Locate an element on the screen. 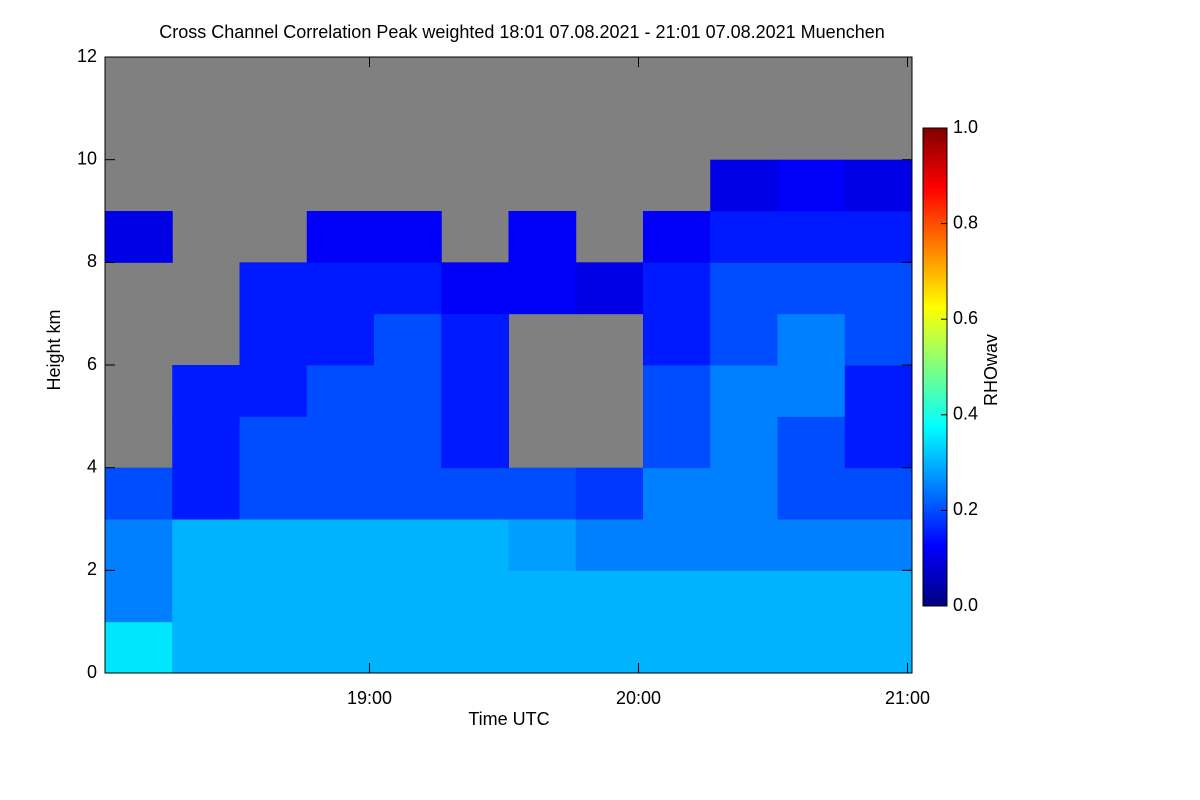 The height and width of the screenshot is (800, 1200). y-tick-label: 0 is located at coordinates (92, 672).